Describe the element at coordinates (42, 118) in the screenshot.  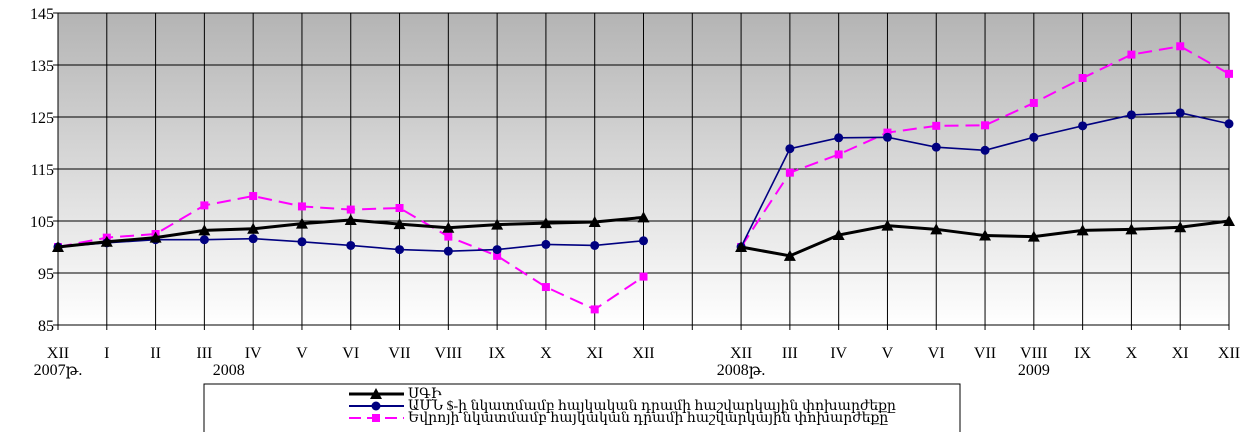
I see `y-tick-label: 125` at that location.